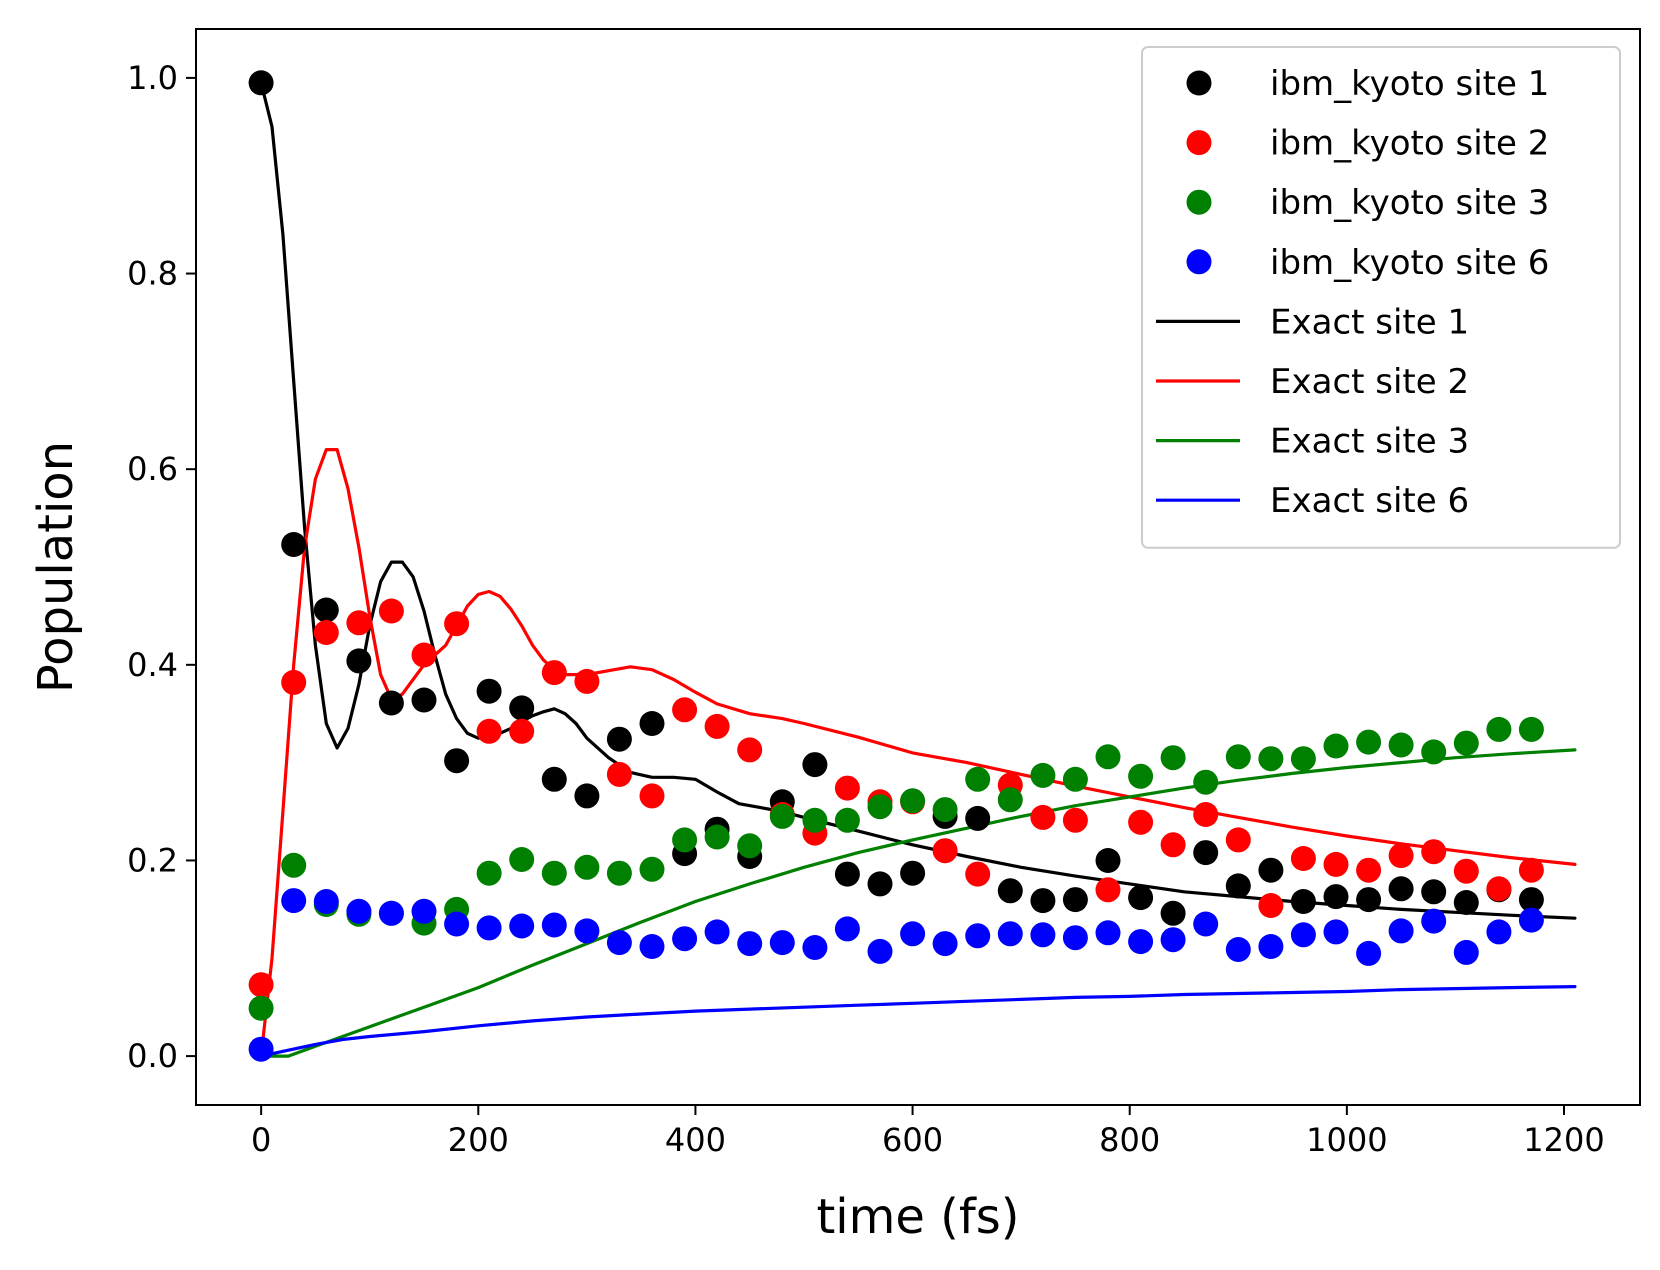  I want to click on legend-label: ibm_kyoto site 1, so click(1409, 84).